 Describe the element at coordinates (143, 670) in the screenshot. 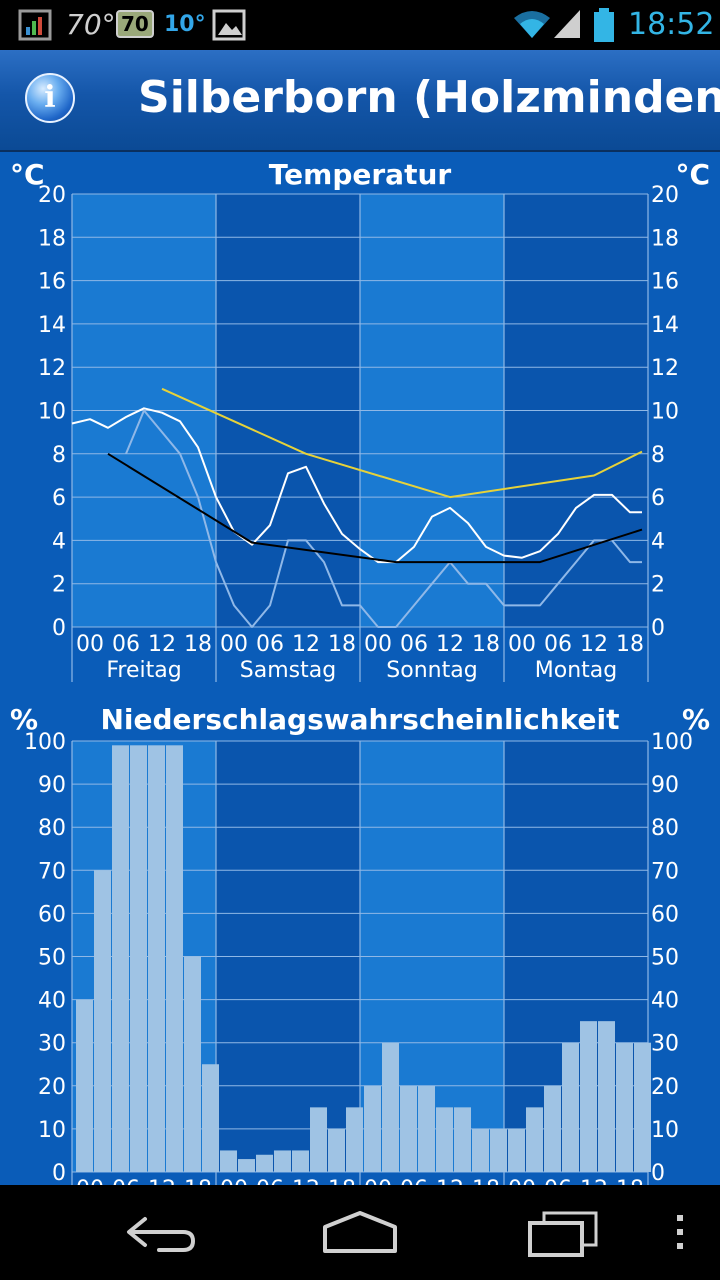

I see `day-label: Freitag` at that location.